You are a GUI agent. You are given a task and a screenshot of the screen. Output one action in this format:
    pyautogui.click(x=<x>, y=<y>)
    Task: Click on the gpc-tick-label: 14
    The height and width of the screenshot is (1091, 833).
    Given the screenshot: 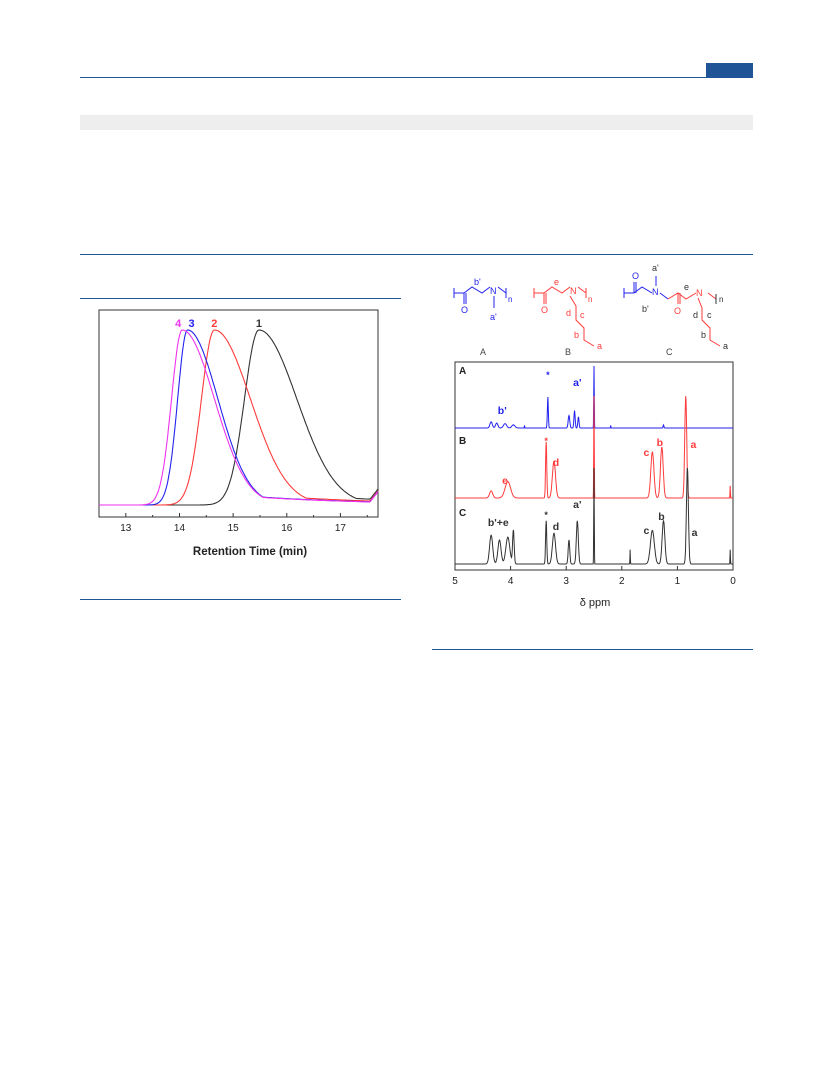 What is the action you would take?
    pyautogui.click(x=180, y=528)
    